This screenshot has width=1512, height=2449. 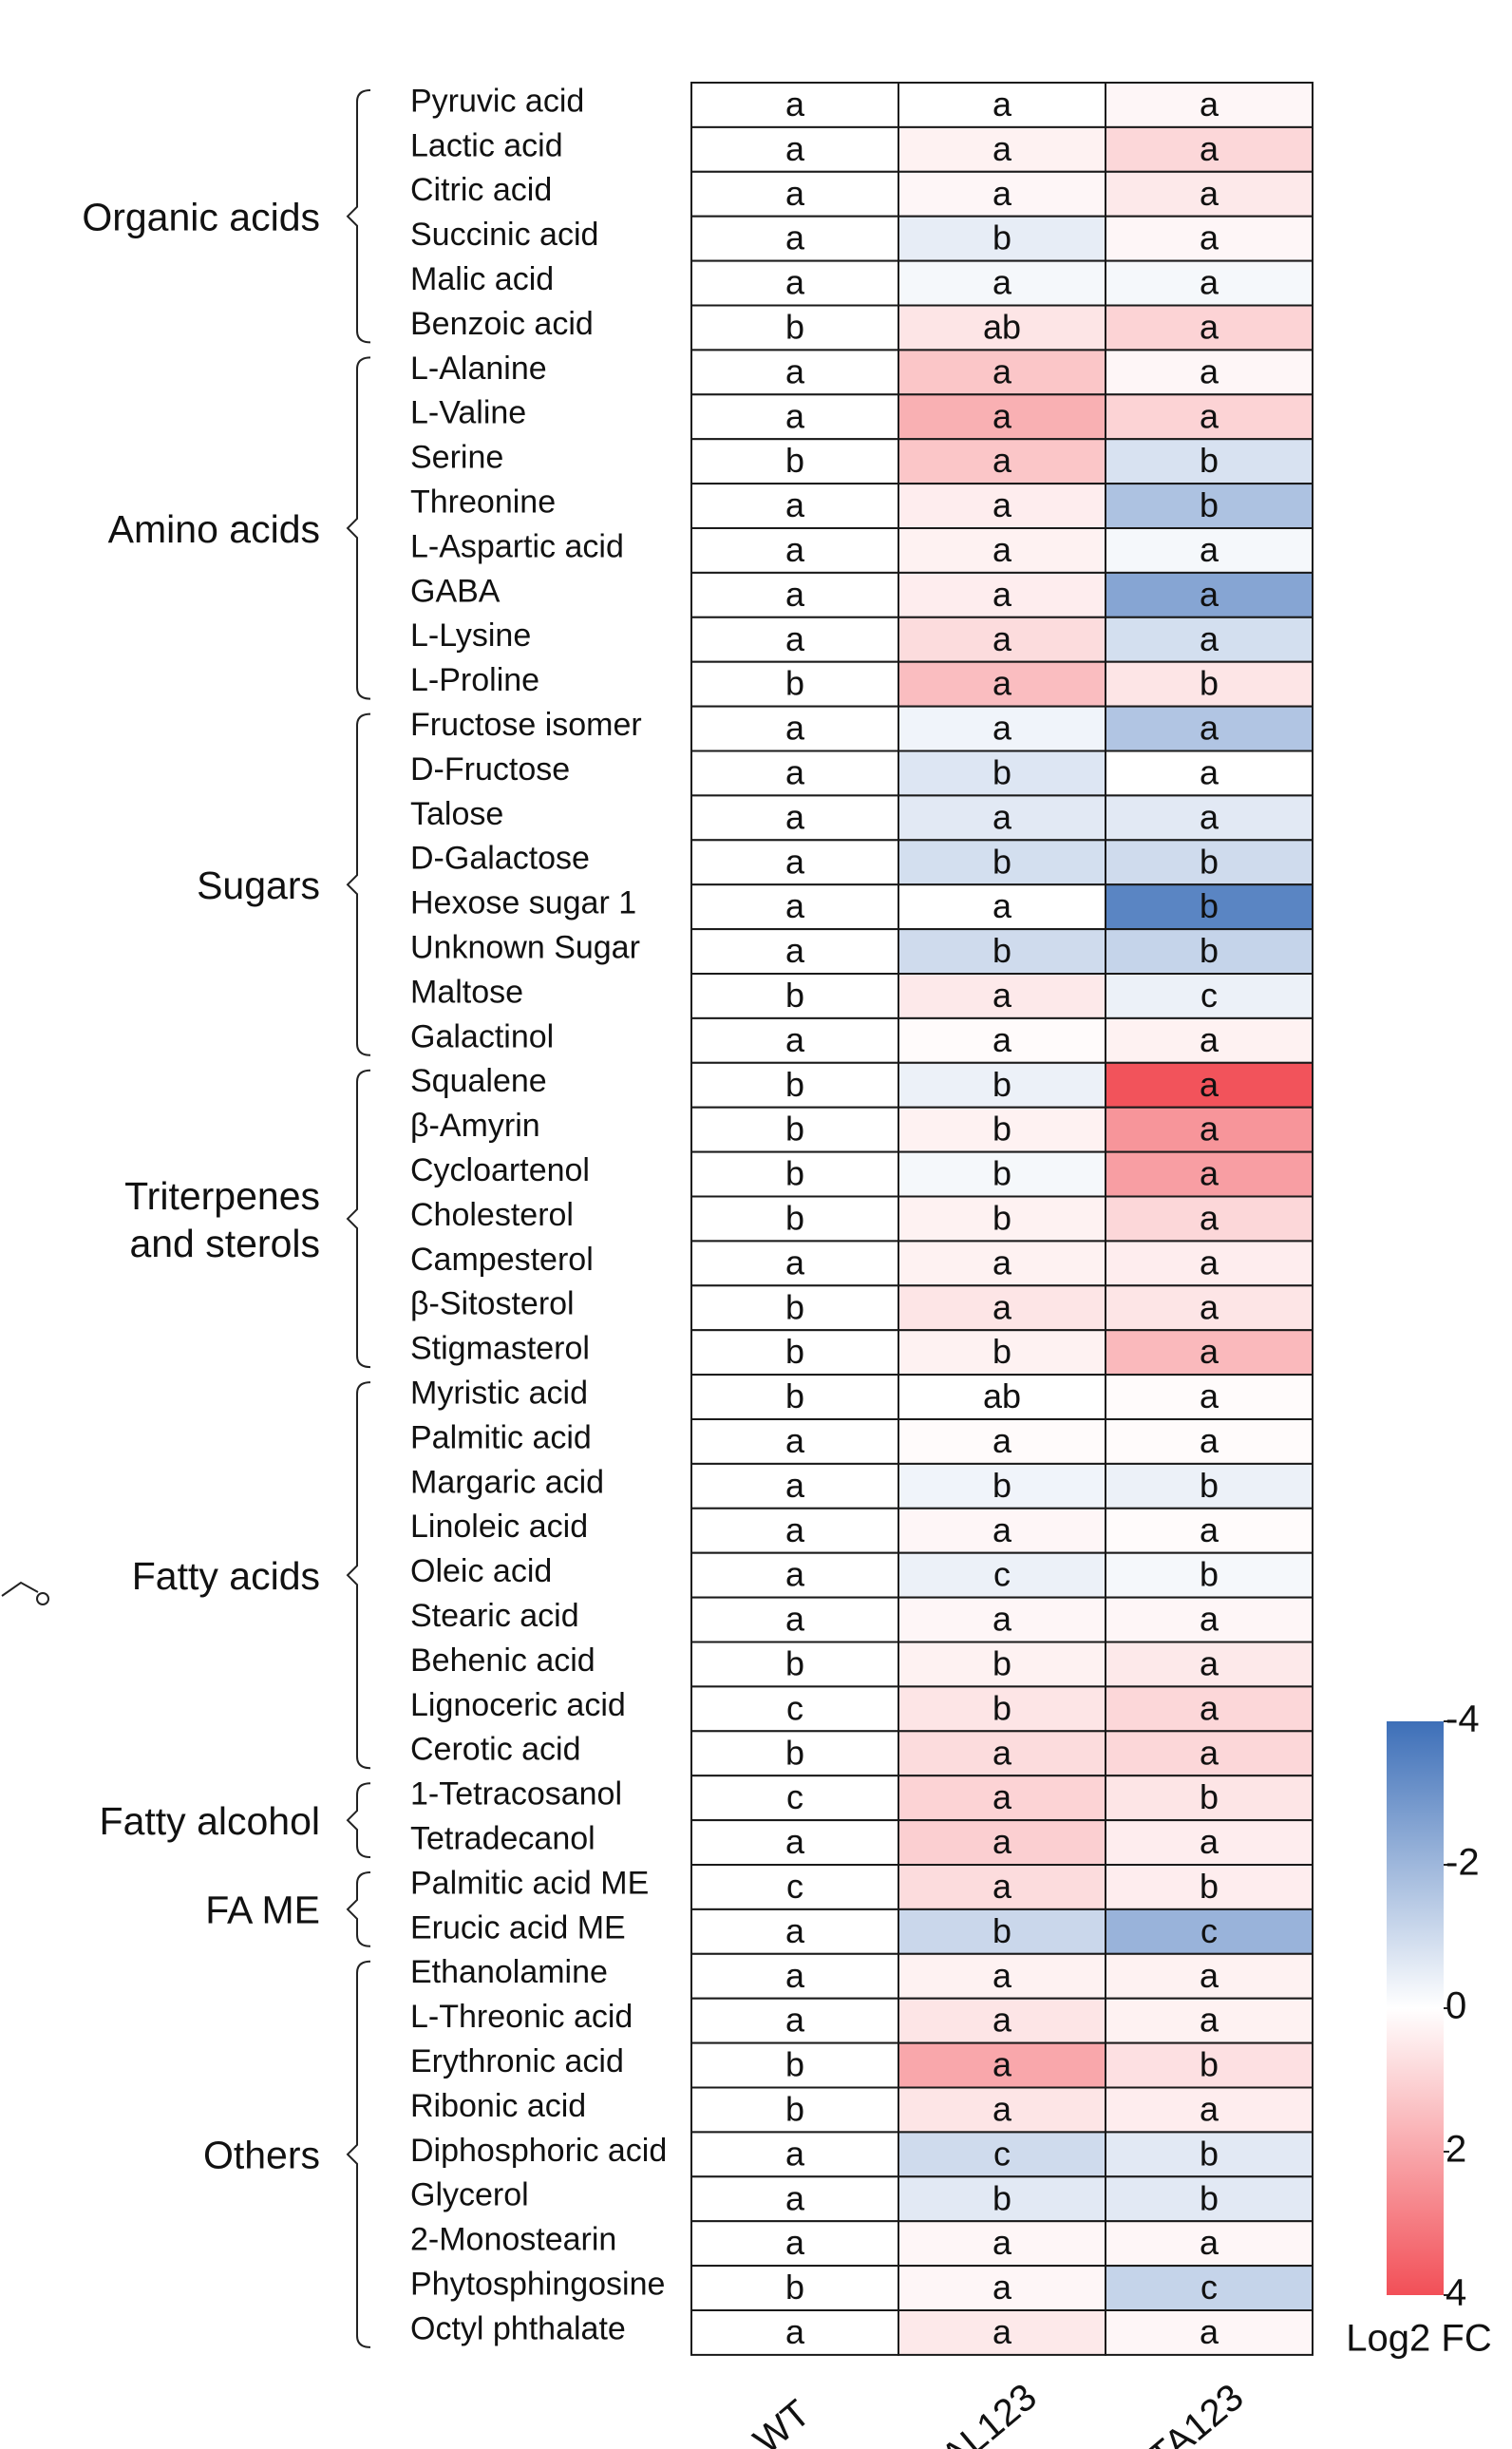 I want to click on row-label: Hexose sugar 1, so click(x=523, y=903).